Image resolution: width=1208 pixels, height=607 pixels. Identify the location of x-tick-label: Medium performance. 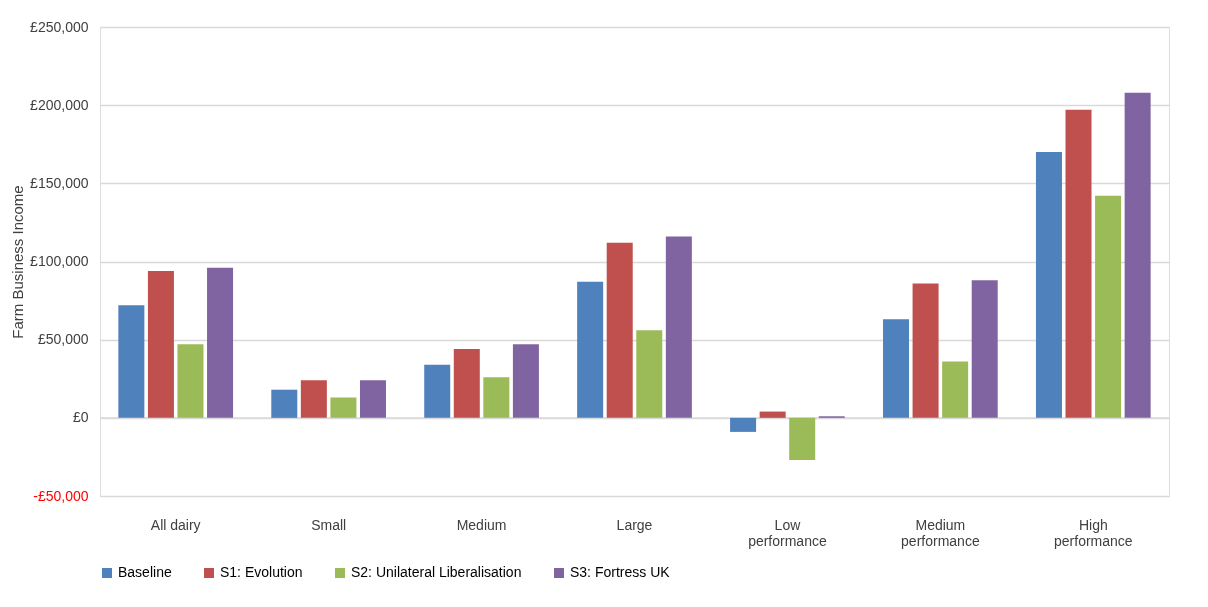
(940, 532).